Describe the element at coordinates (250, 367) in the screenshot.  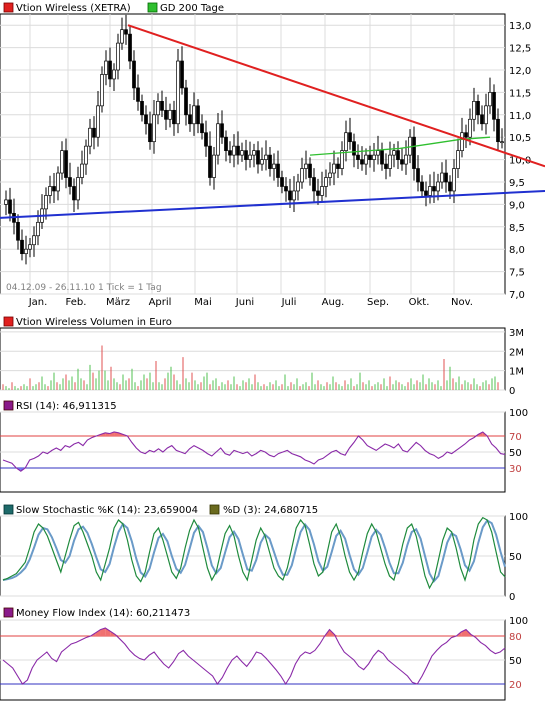
I see `volume-bars` at that location.